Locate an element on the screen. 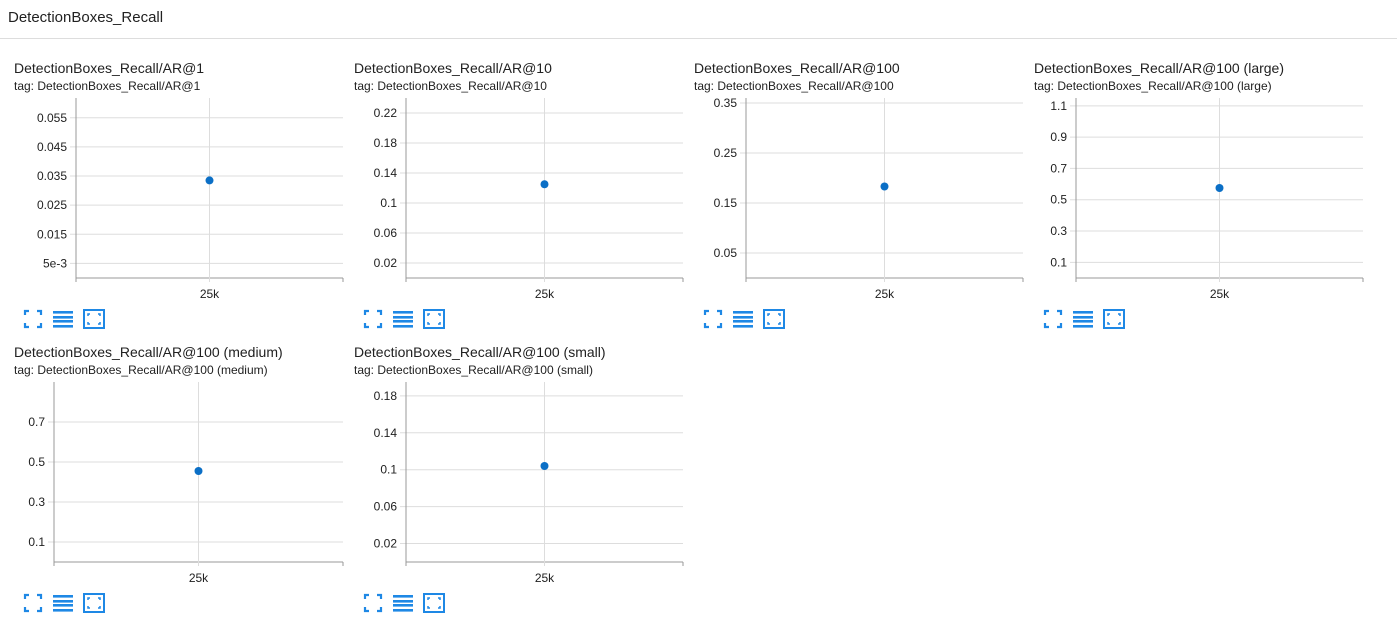 This screenshot has width=1397, height=626. chart-title: DetectionBoxes_Recall/AR@100 (medium) is located at coordinates (148, 352).